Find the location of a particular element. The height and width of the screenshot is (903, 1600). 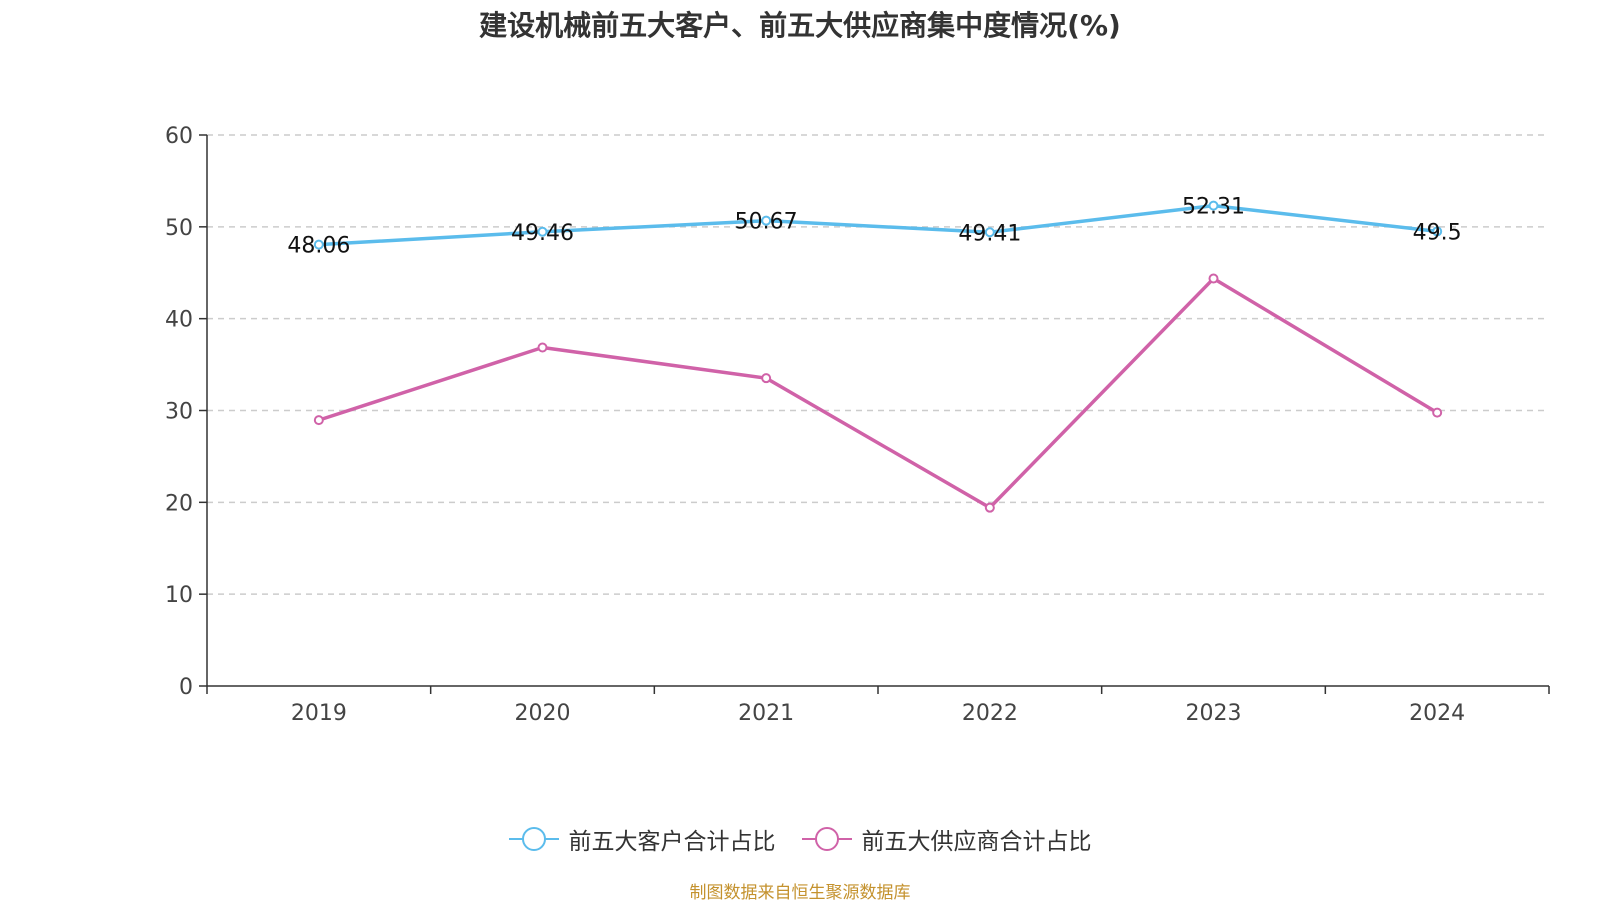

data-label: 49.5 is located at coordinates (1437, 232).